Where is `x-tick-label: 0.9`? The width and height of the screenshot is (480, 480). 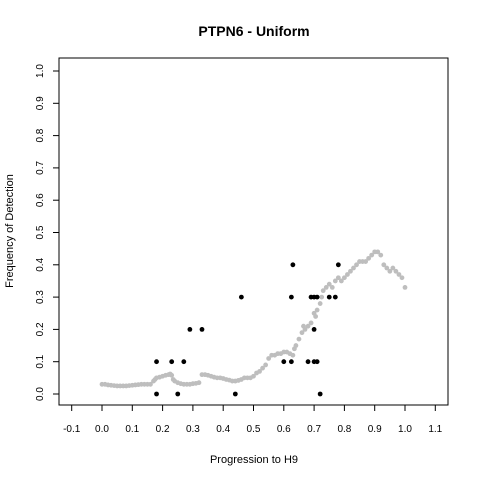
x-tick-label: 0.9 is located at coordinates (375, 429).